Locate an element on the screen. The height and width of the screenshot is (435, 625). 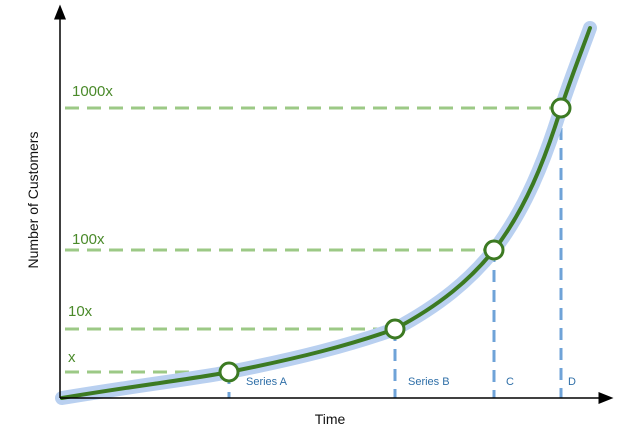
stage-label: D is located at coordinates (572, 382).